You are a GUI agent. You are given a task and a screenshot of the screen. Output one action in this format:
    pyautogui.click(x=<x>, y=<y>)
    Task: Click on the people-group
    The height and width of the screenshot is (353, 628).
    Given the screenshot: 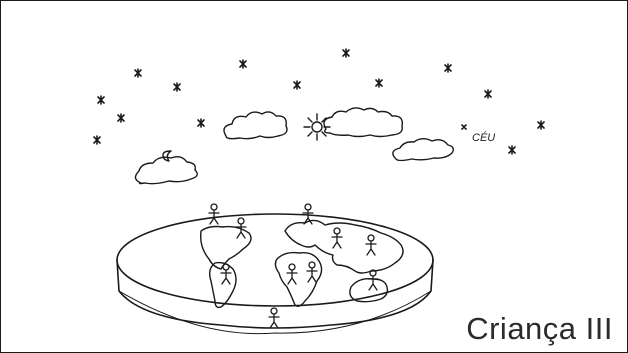 What is the action you would take?
    pyautogui.click(x=293, y=266)
    